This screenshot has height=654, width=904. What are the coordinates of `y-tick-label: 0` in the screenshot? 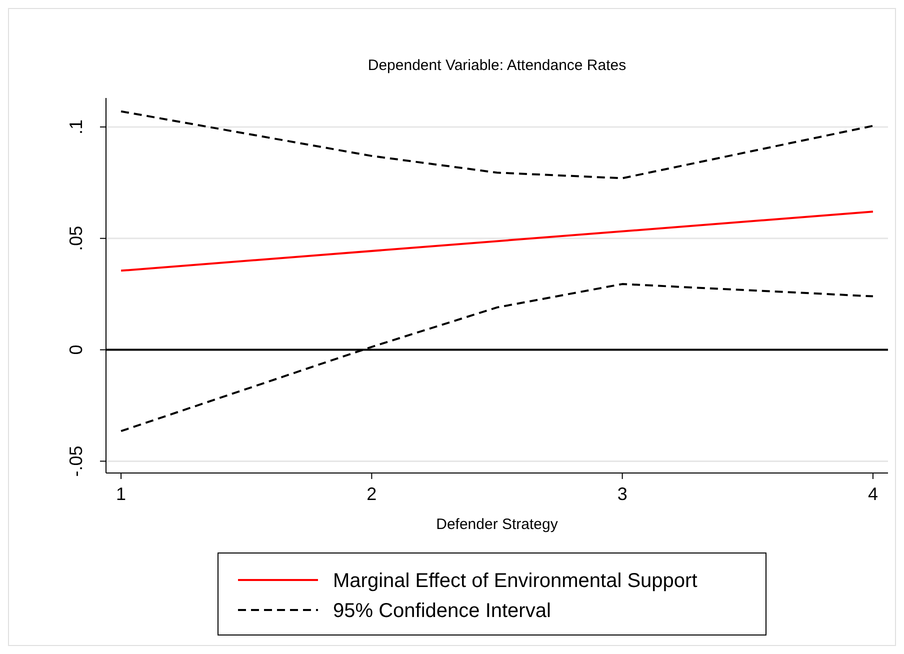 It's located at (76, 349).